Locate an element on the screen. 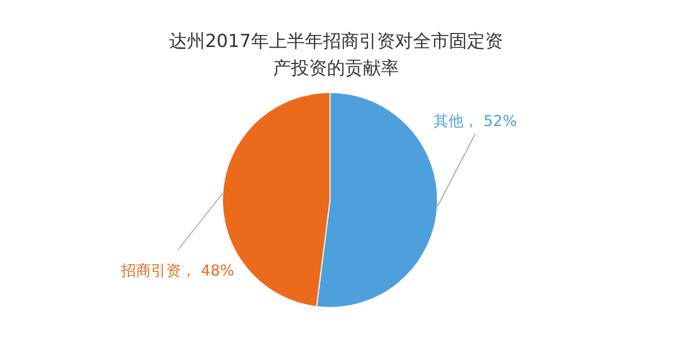 The width and height of the screenshot is (673, 352). slice-label: 其他， 52% is located at coordinates (475, 121).